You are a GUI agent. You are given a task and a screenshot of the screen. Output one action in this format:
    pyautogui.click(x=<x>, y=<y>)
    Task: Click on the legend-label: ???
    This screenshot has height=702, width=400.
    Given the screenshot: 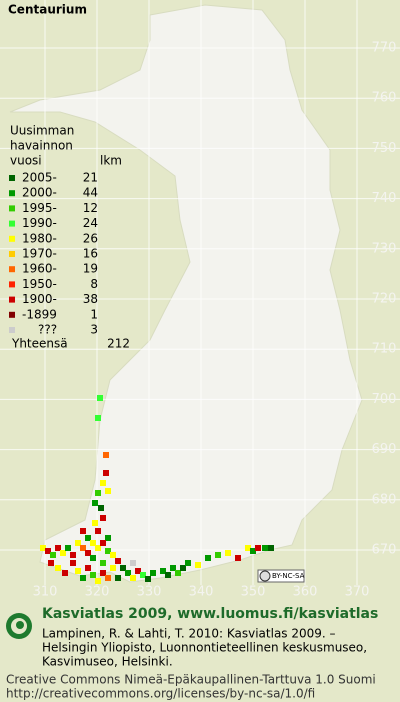 What is the action you would take?
    pyautogui.click(x=47, y=330)
    